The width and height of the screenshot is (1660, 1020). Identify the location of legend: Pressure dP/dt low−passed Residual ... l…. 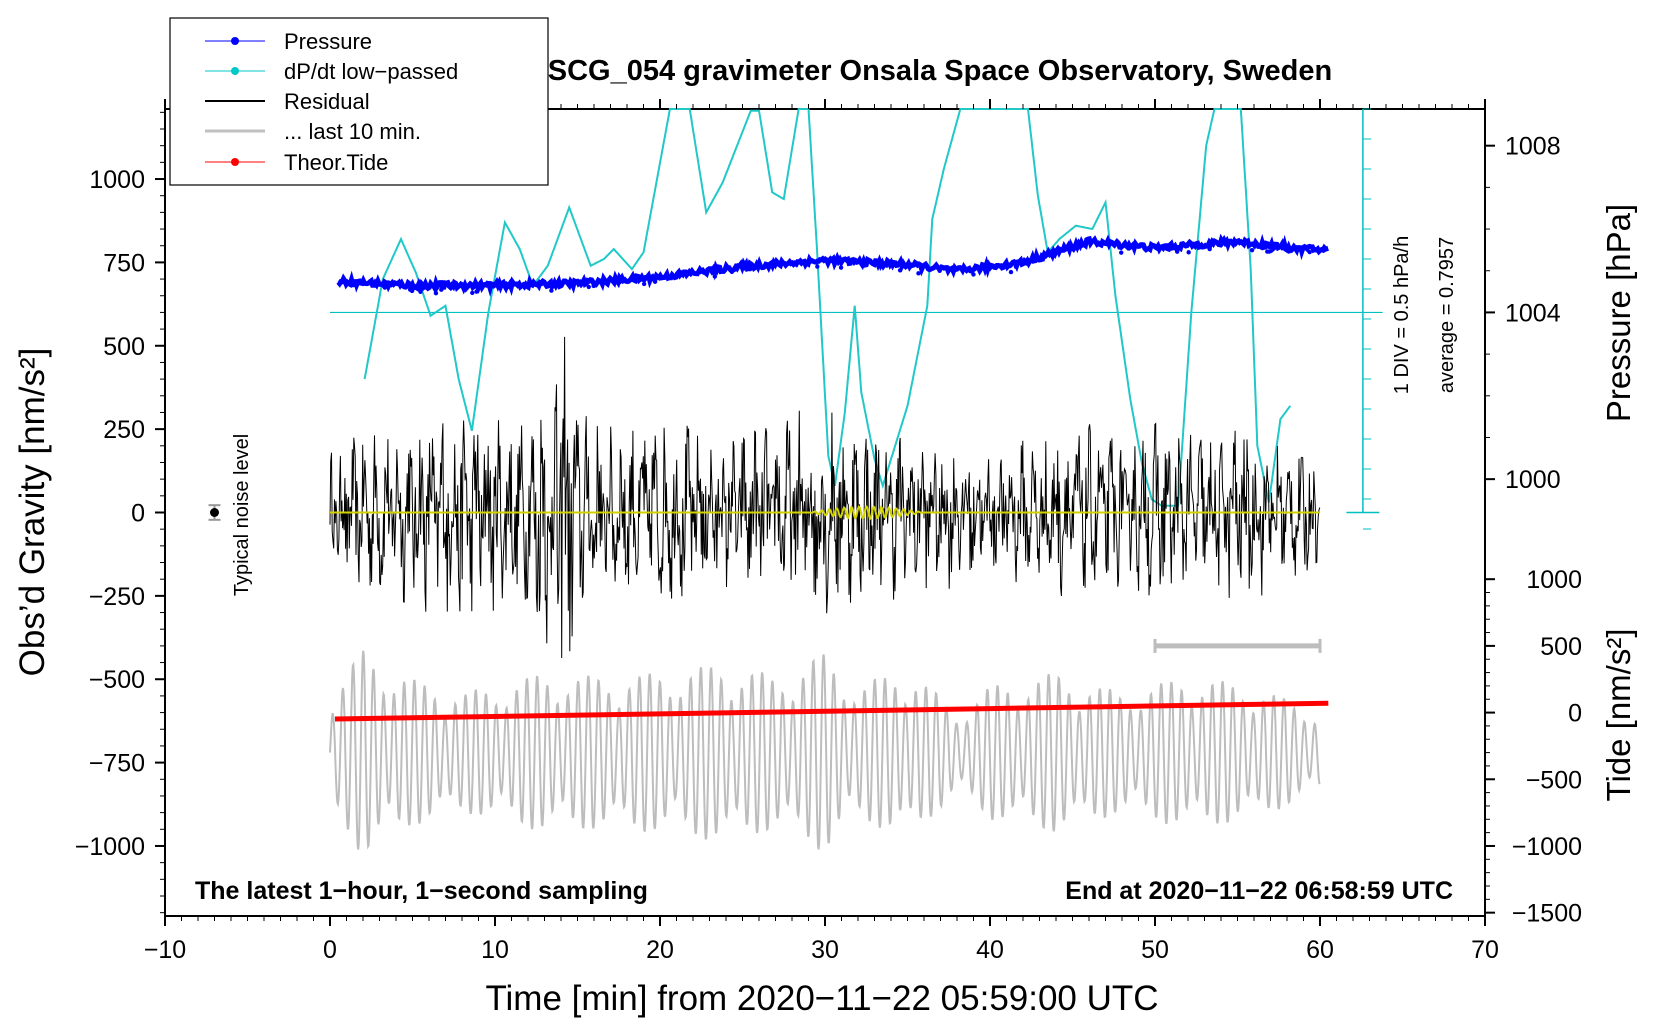
(359, 101).